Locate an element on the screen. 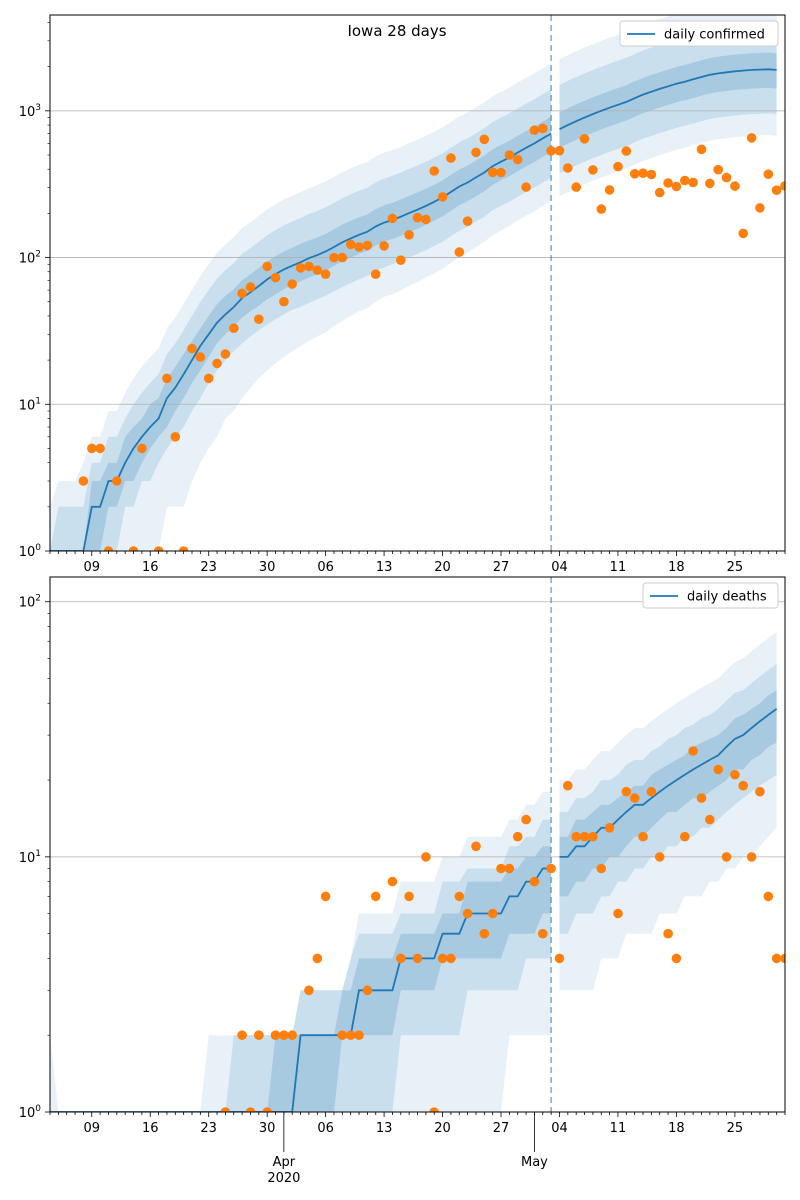 This screenshot has height=1200, width=800. confirmed-x-tick-label: 11 is located at coordinates (618, 567).